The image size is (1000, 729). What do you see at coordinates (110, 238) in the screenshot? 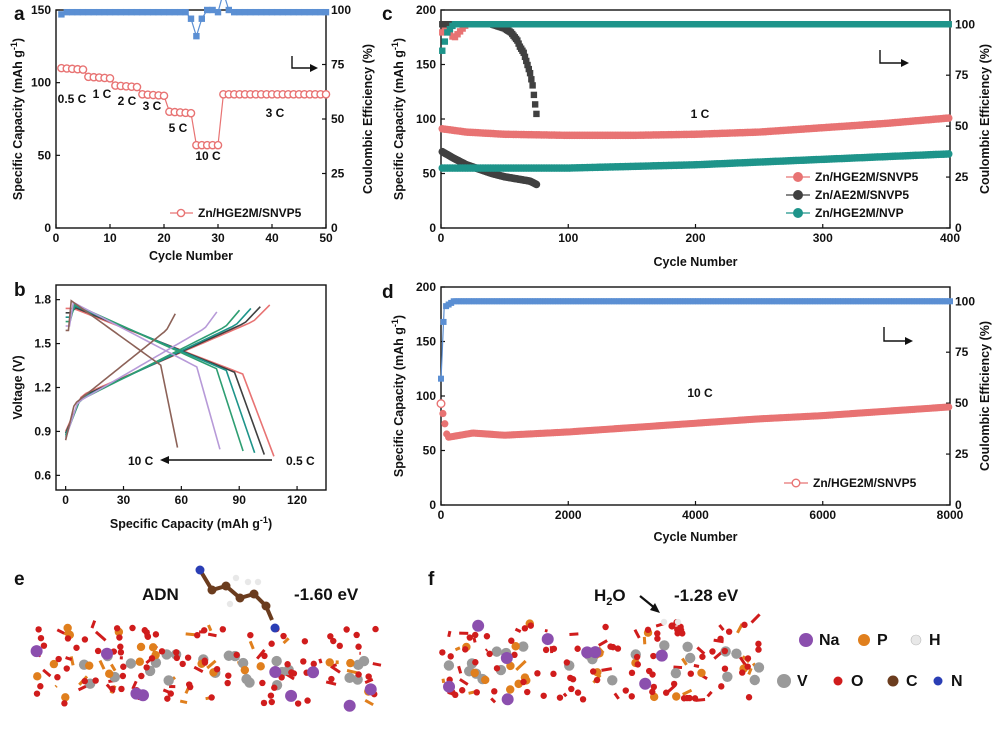
I see `a-xtick-label: 10` at bounding box center [110, 238].